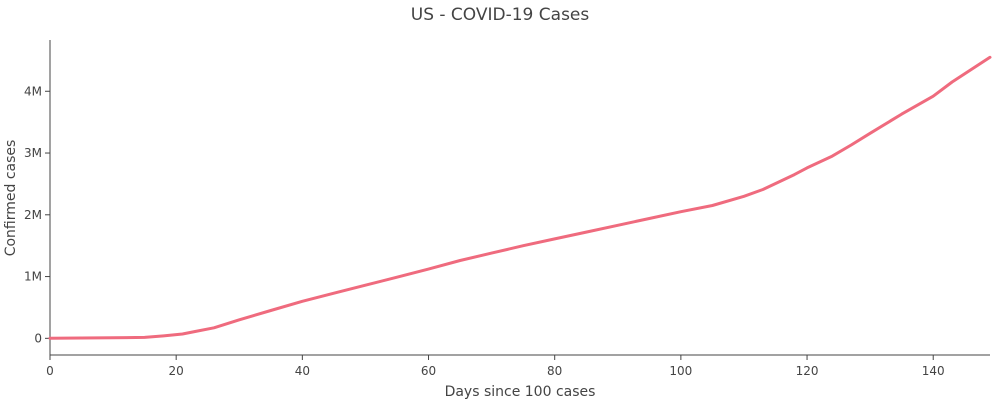 This screenshot has height=404, width=1000. I want to click on chart-title: US - COVID-19 Cases, so click(500, 15).